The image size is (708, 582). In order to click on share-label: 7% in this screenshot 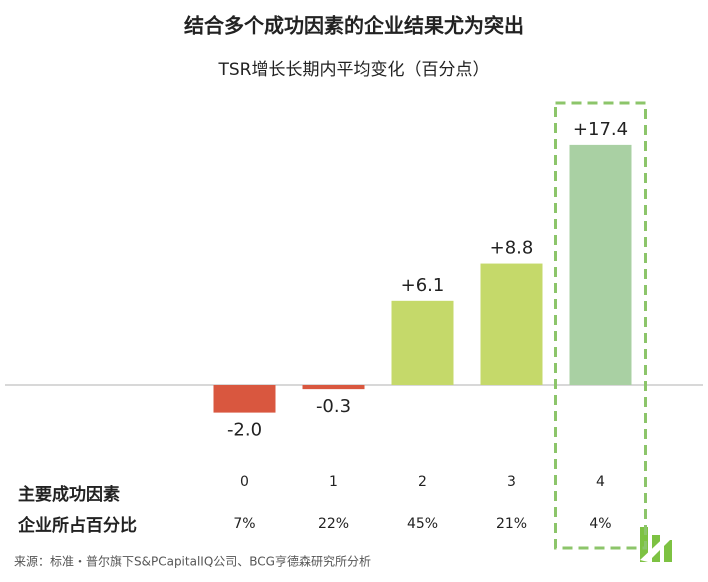, I will do `click(244, 524)`.